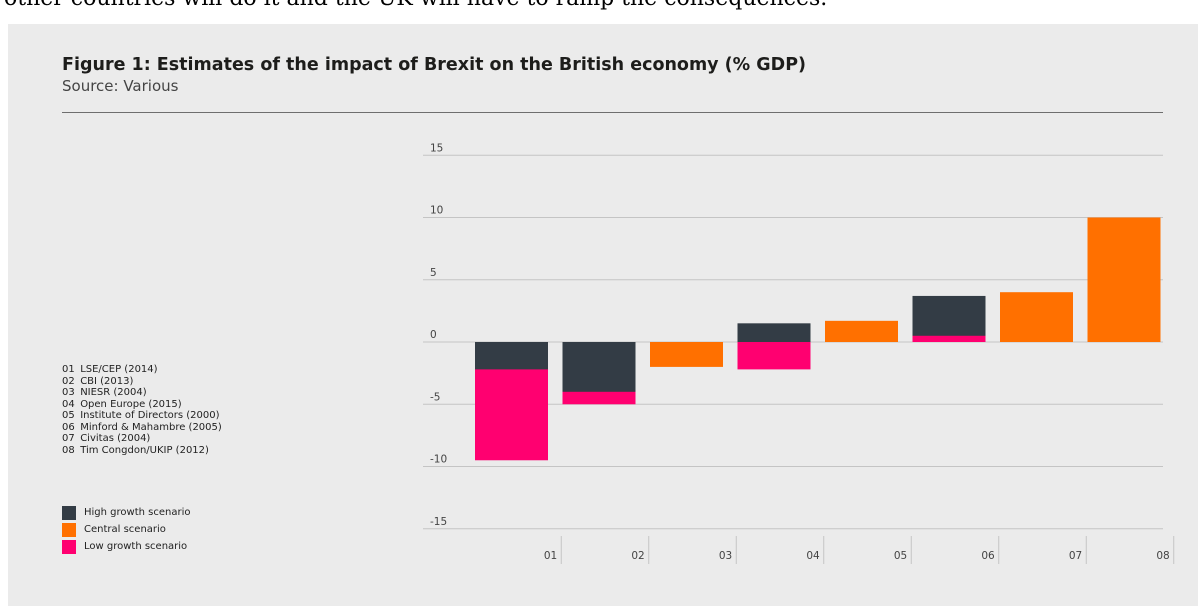  I want to click on legend-item-central: Central scenario, so click(126, 529).